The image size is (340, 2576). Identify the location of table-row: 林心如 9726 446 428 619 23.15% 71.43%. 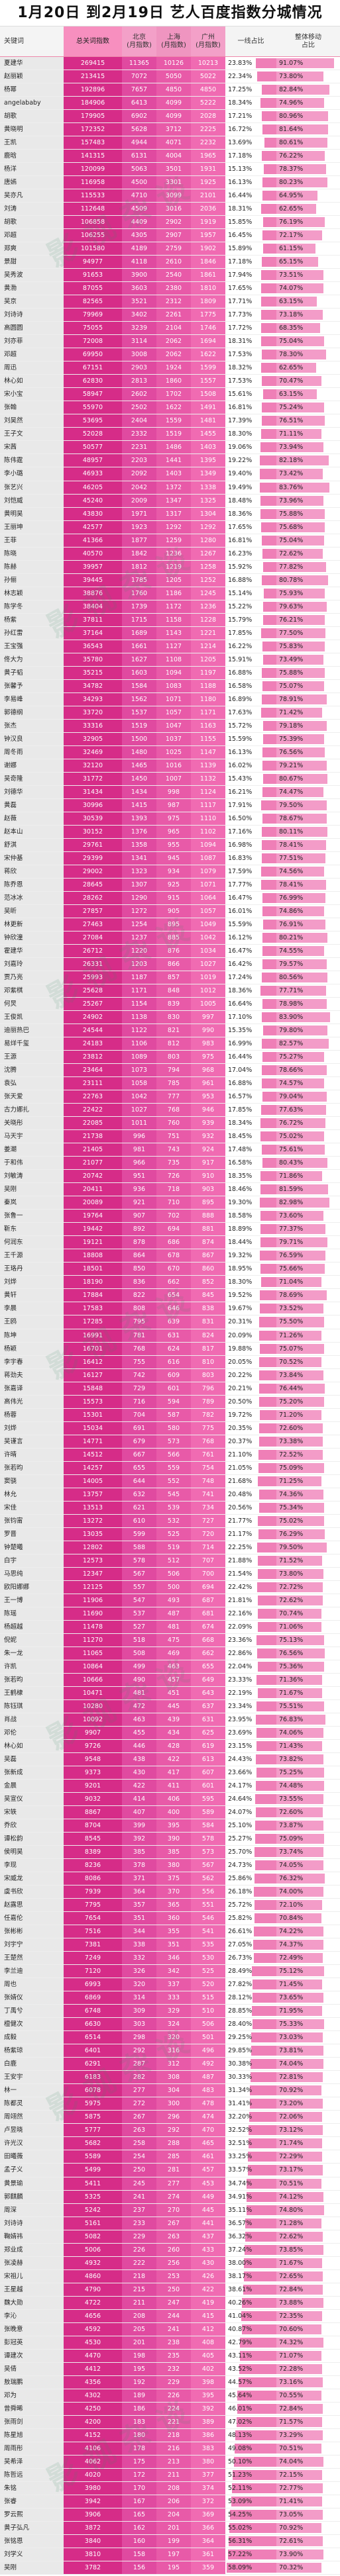
(170, 1746).